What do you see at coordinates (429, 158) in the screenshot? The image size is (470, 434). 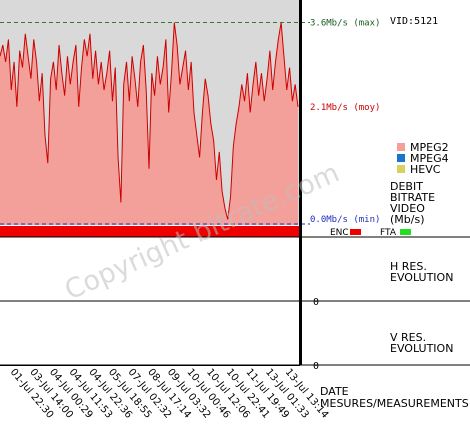 I see `legend-label-mpeg4: MPEG4` at bounding box center [429, 158].